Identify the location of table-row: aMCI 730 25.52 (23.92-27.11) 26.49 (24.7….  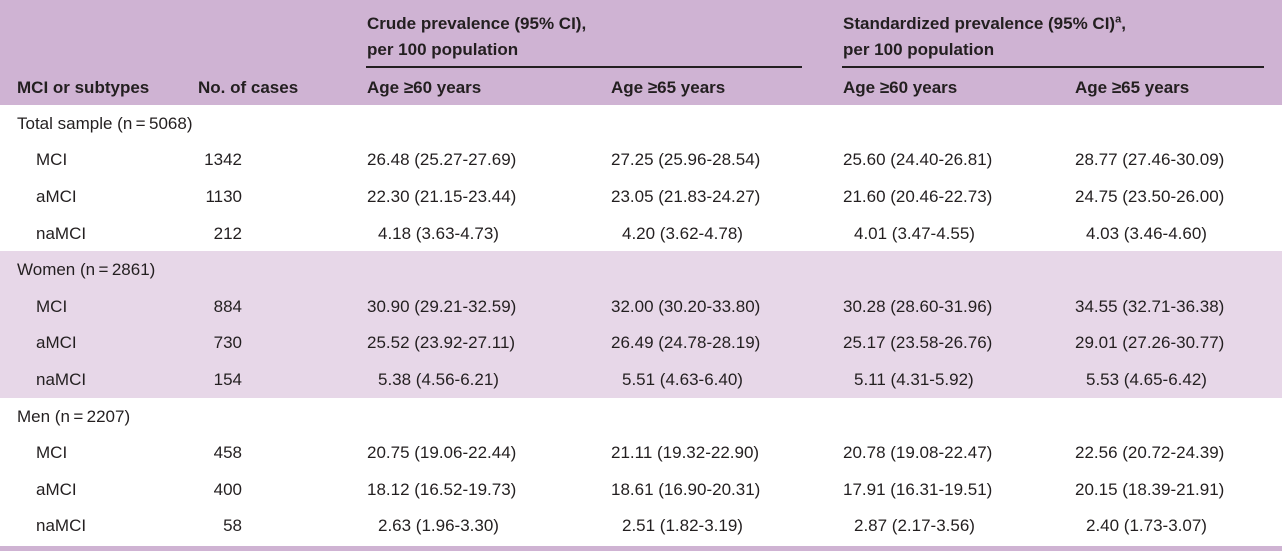
(641, 343).